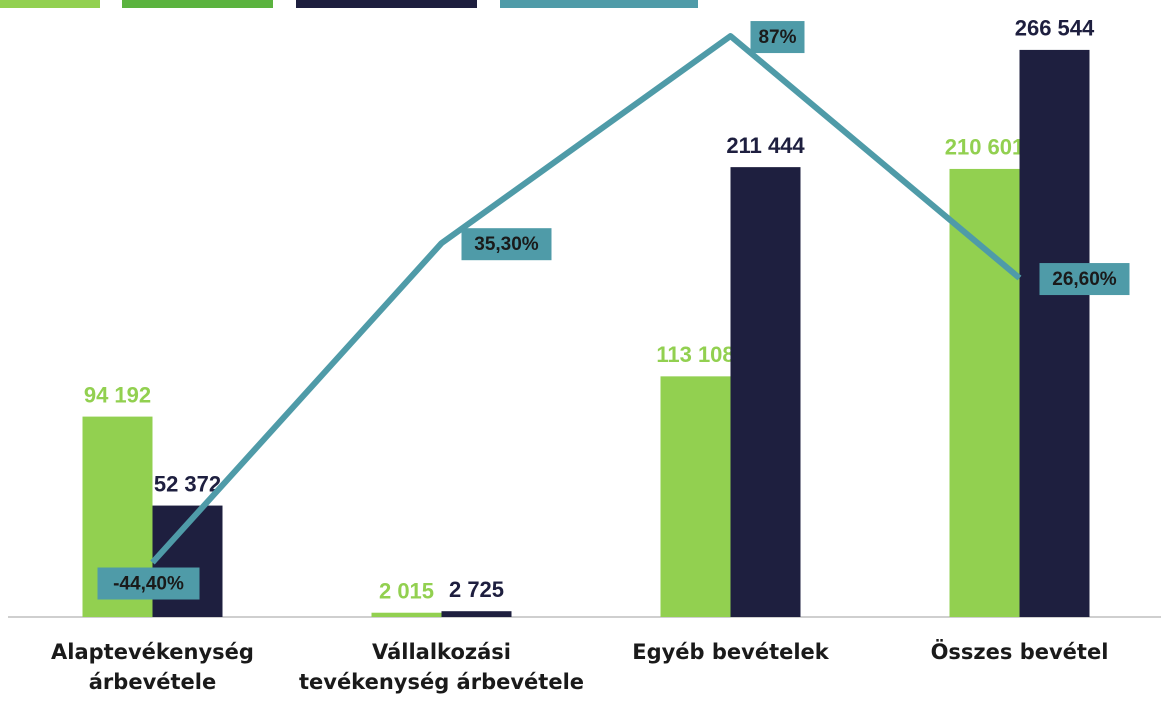  What do you see at coordinates (441, 667) in the screenshot?
I see `x-tick-label: Vállalkozási tevékenység árbevétele` at bounding box center [441, 667].